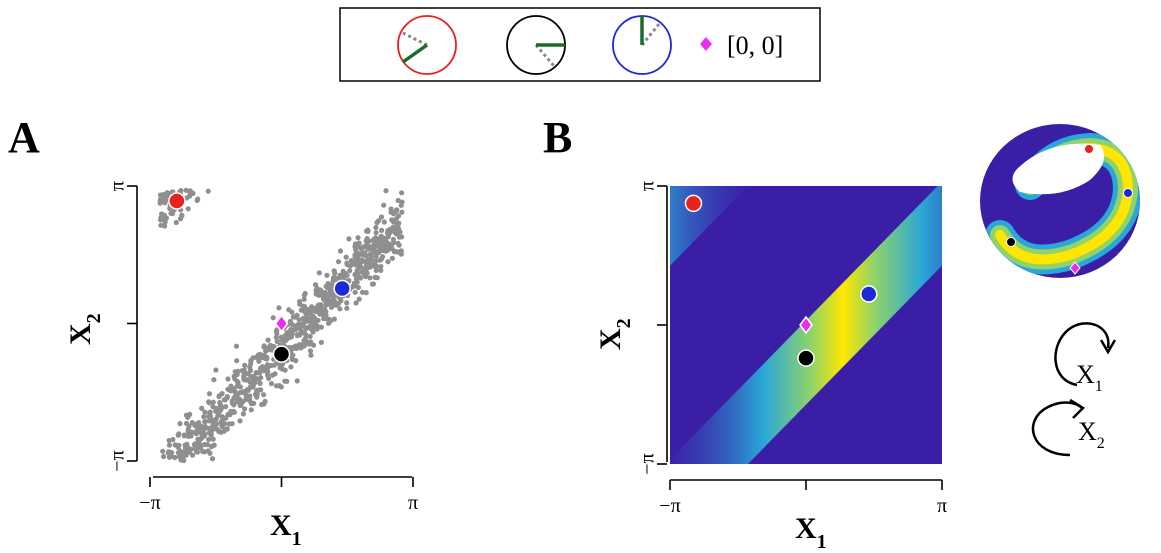 This screenshot has height=553, width=1161. What do you see at coordinates (557, 137) in the screenshot?
I see `panel-label-b: B` at bounding box center [557, 137].